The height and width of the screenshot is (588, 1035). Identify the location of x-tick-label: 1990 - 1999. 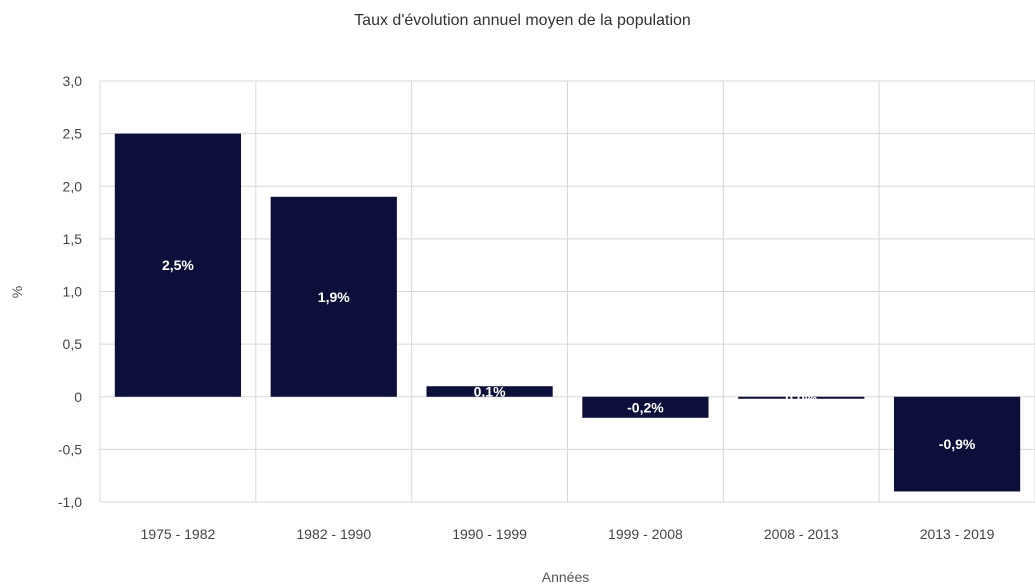
(489, 534).